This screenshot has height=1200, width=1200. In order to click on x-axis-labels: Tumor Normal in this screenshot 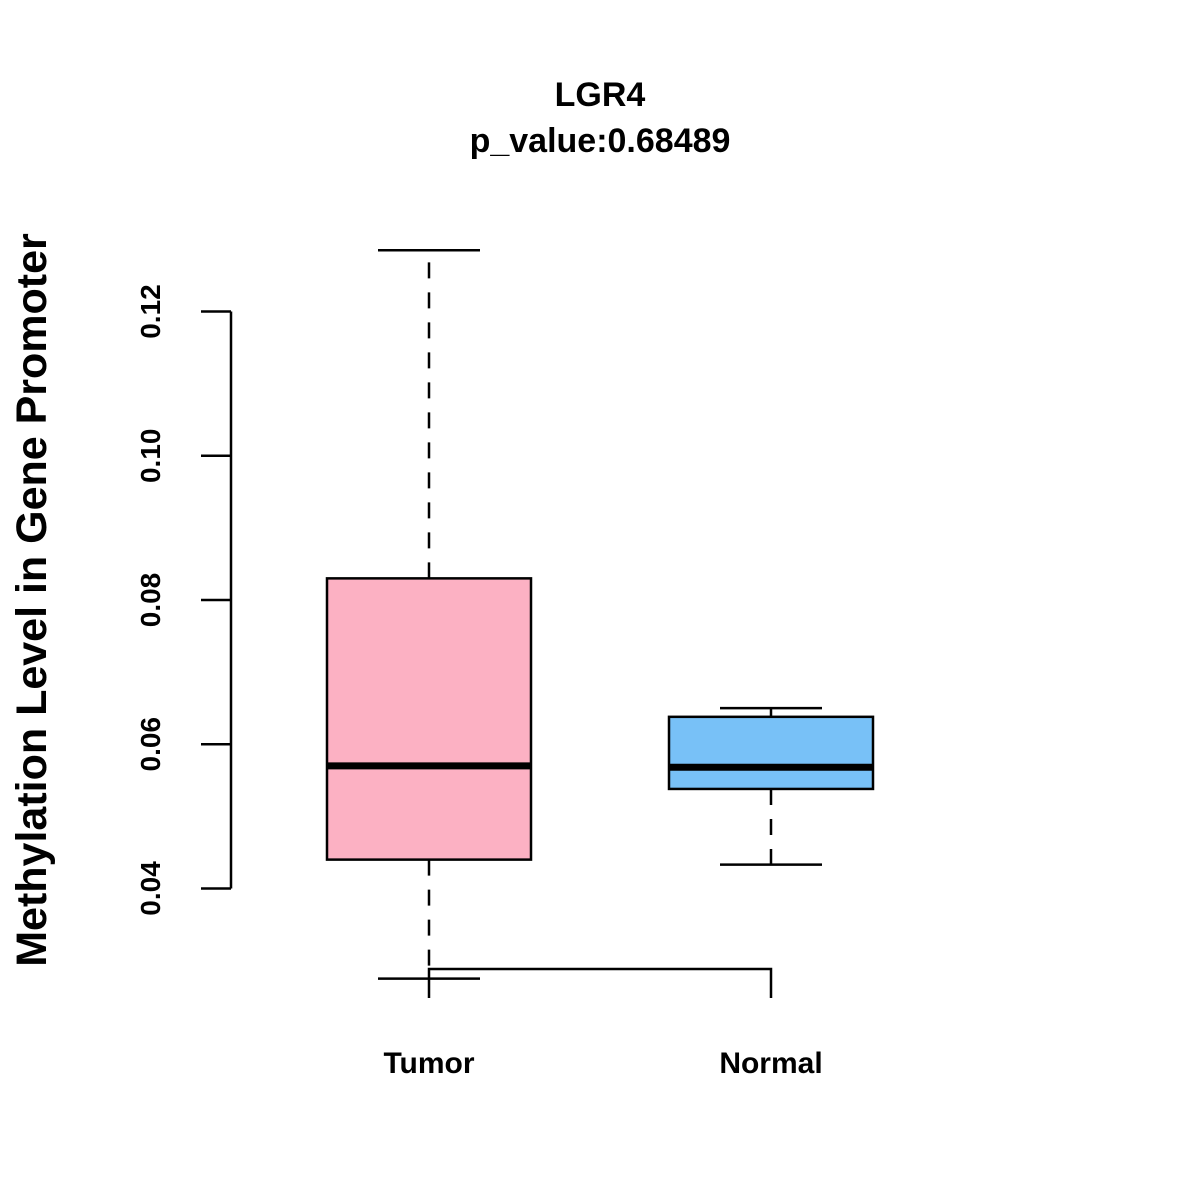, I will do `click(602, 1063)`.